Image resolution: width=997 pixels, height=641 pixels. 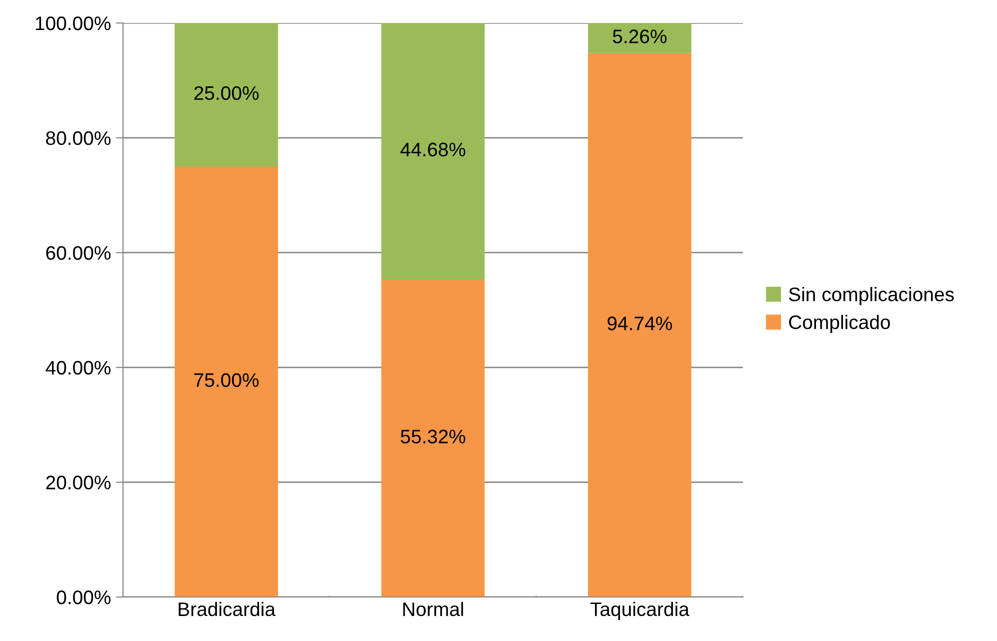 I want to click on data-label: 75.00%, so click(x=226, y=380).